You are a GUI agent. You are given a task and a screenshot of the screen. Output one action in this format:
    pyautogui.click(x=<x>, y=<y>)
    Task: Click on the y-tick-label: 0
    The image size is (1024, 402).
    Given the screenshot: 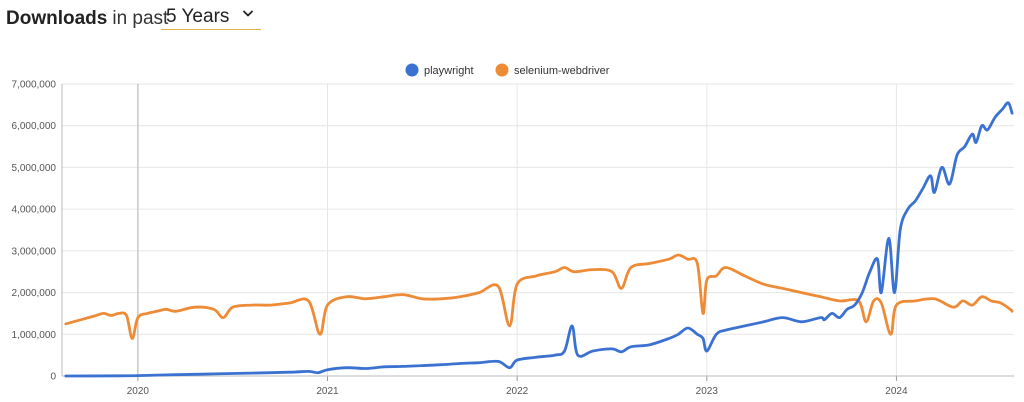 What is the action you would take?
    pyautogui.click(x=53, y=377)
    